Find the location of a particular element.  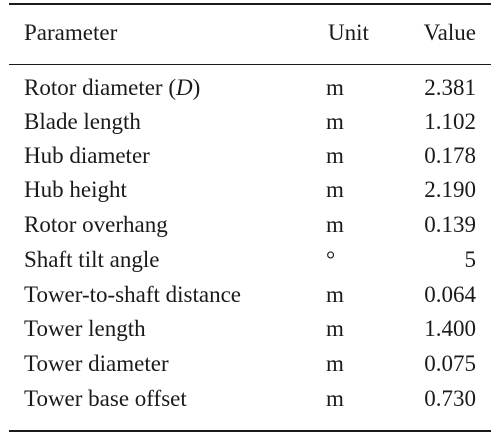

row-unit: ° is located at coordinates (331, 259).